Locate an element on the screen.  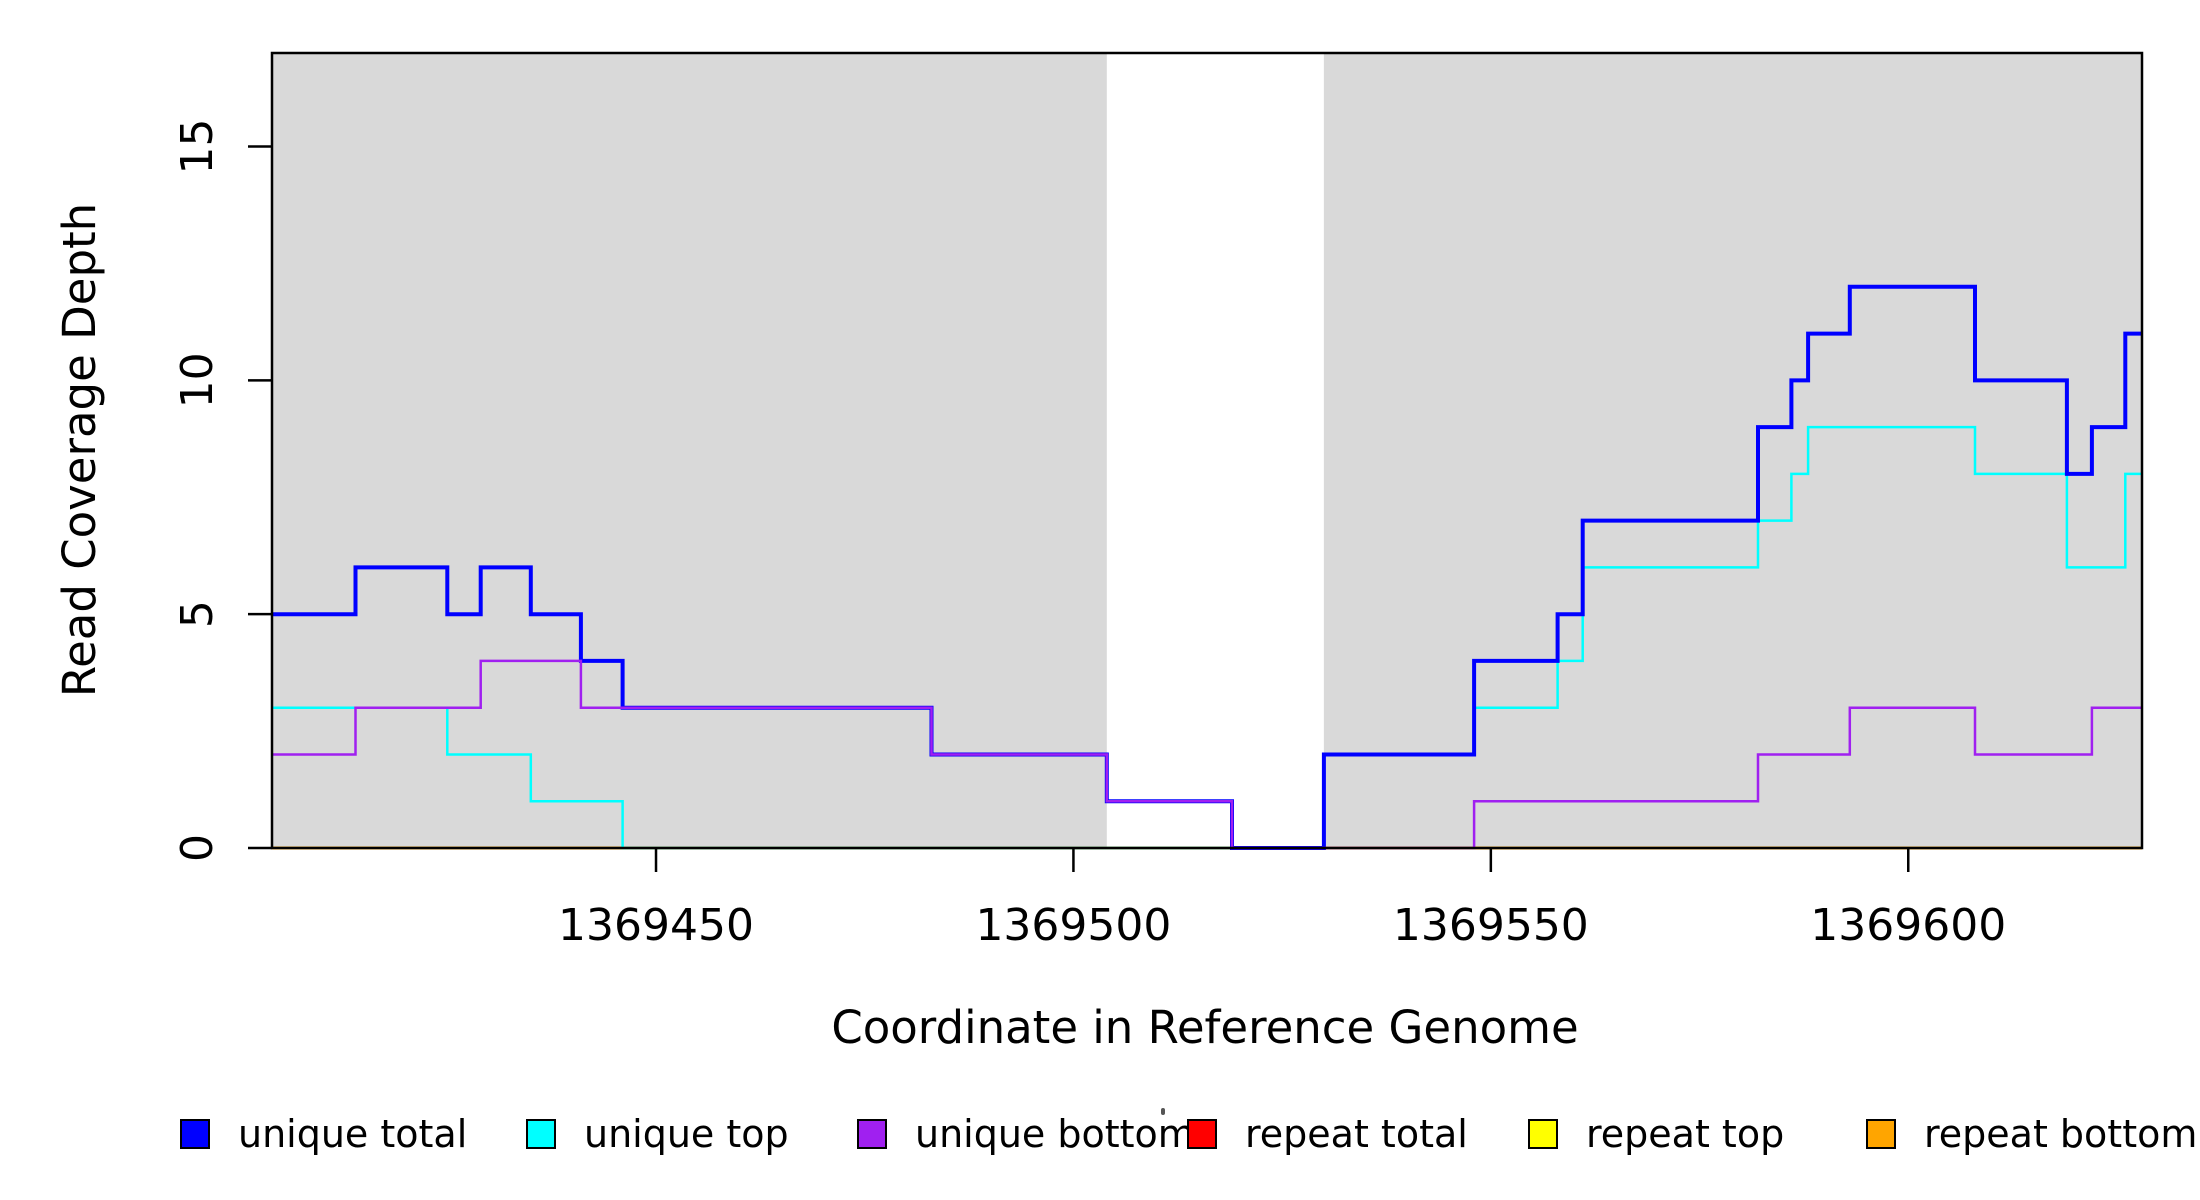
legend-swatch-repeat-top is located at coordinates (1543, 1134).